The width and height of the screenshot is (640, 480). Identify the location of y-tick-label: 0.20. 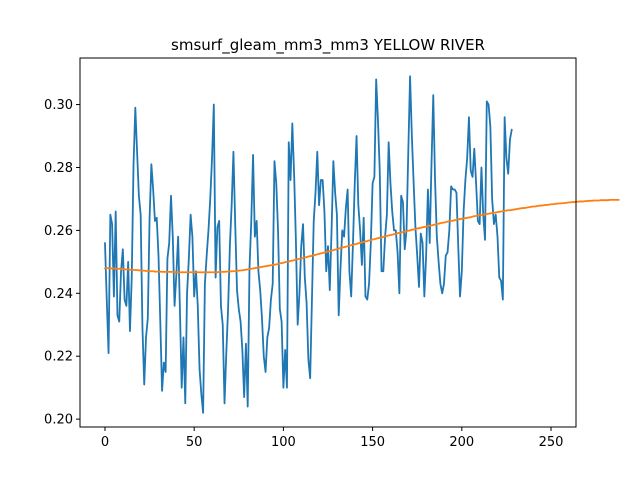
(58, 420).